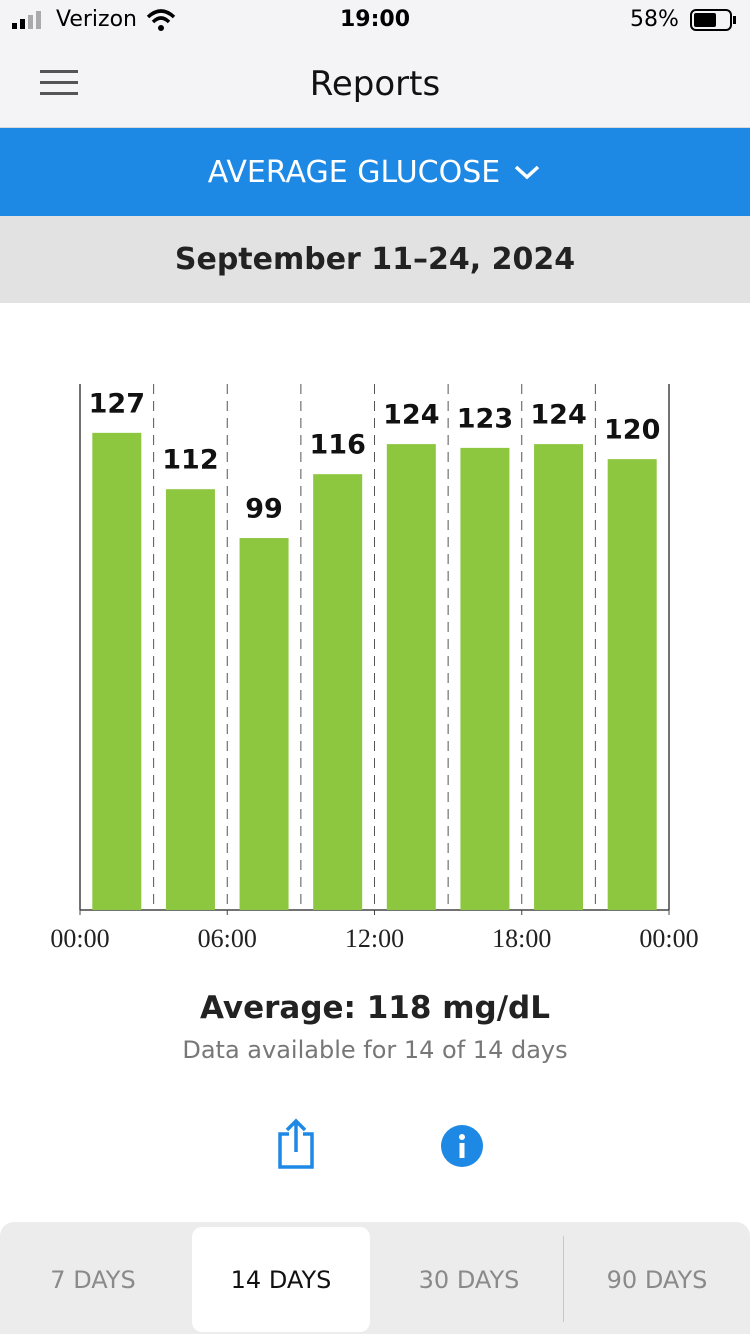  I want to click on status-bar: Verizon 19:00 58%, so click(375, 20).